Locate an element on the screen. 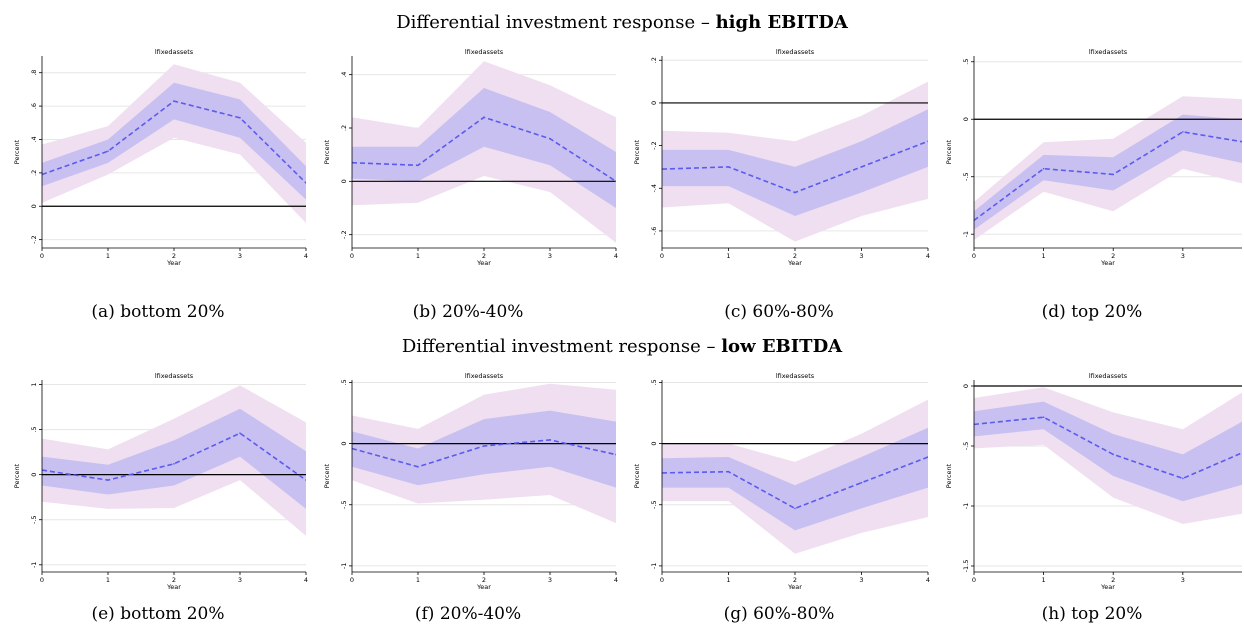  chart-svg-e: -1 -.5 0 .5 1 0 1 2 3 4 lfixedassets Year Percent is located at coordinates (160, 481).